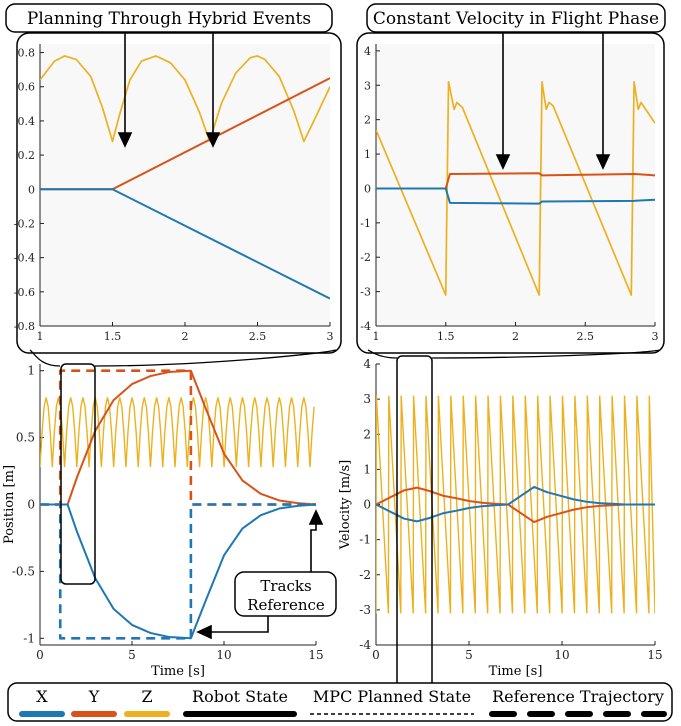  I want to click on tracks-callout-box, so click(285, 594).